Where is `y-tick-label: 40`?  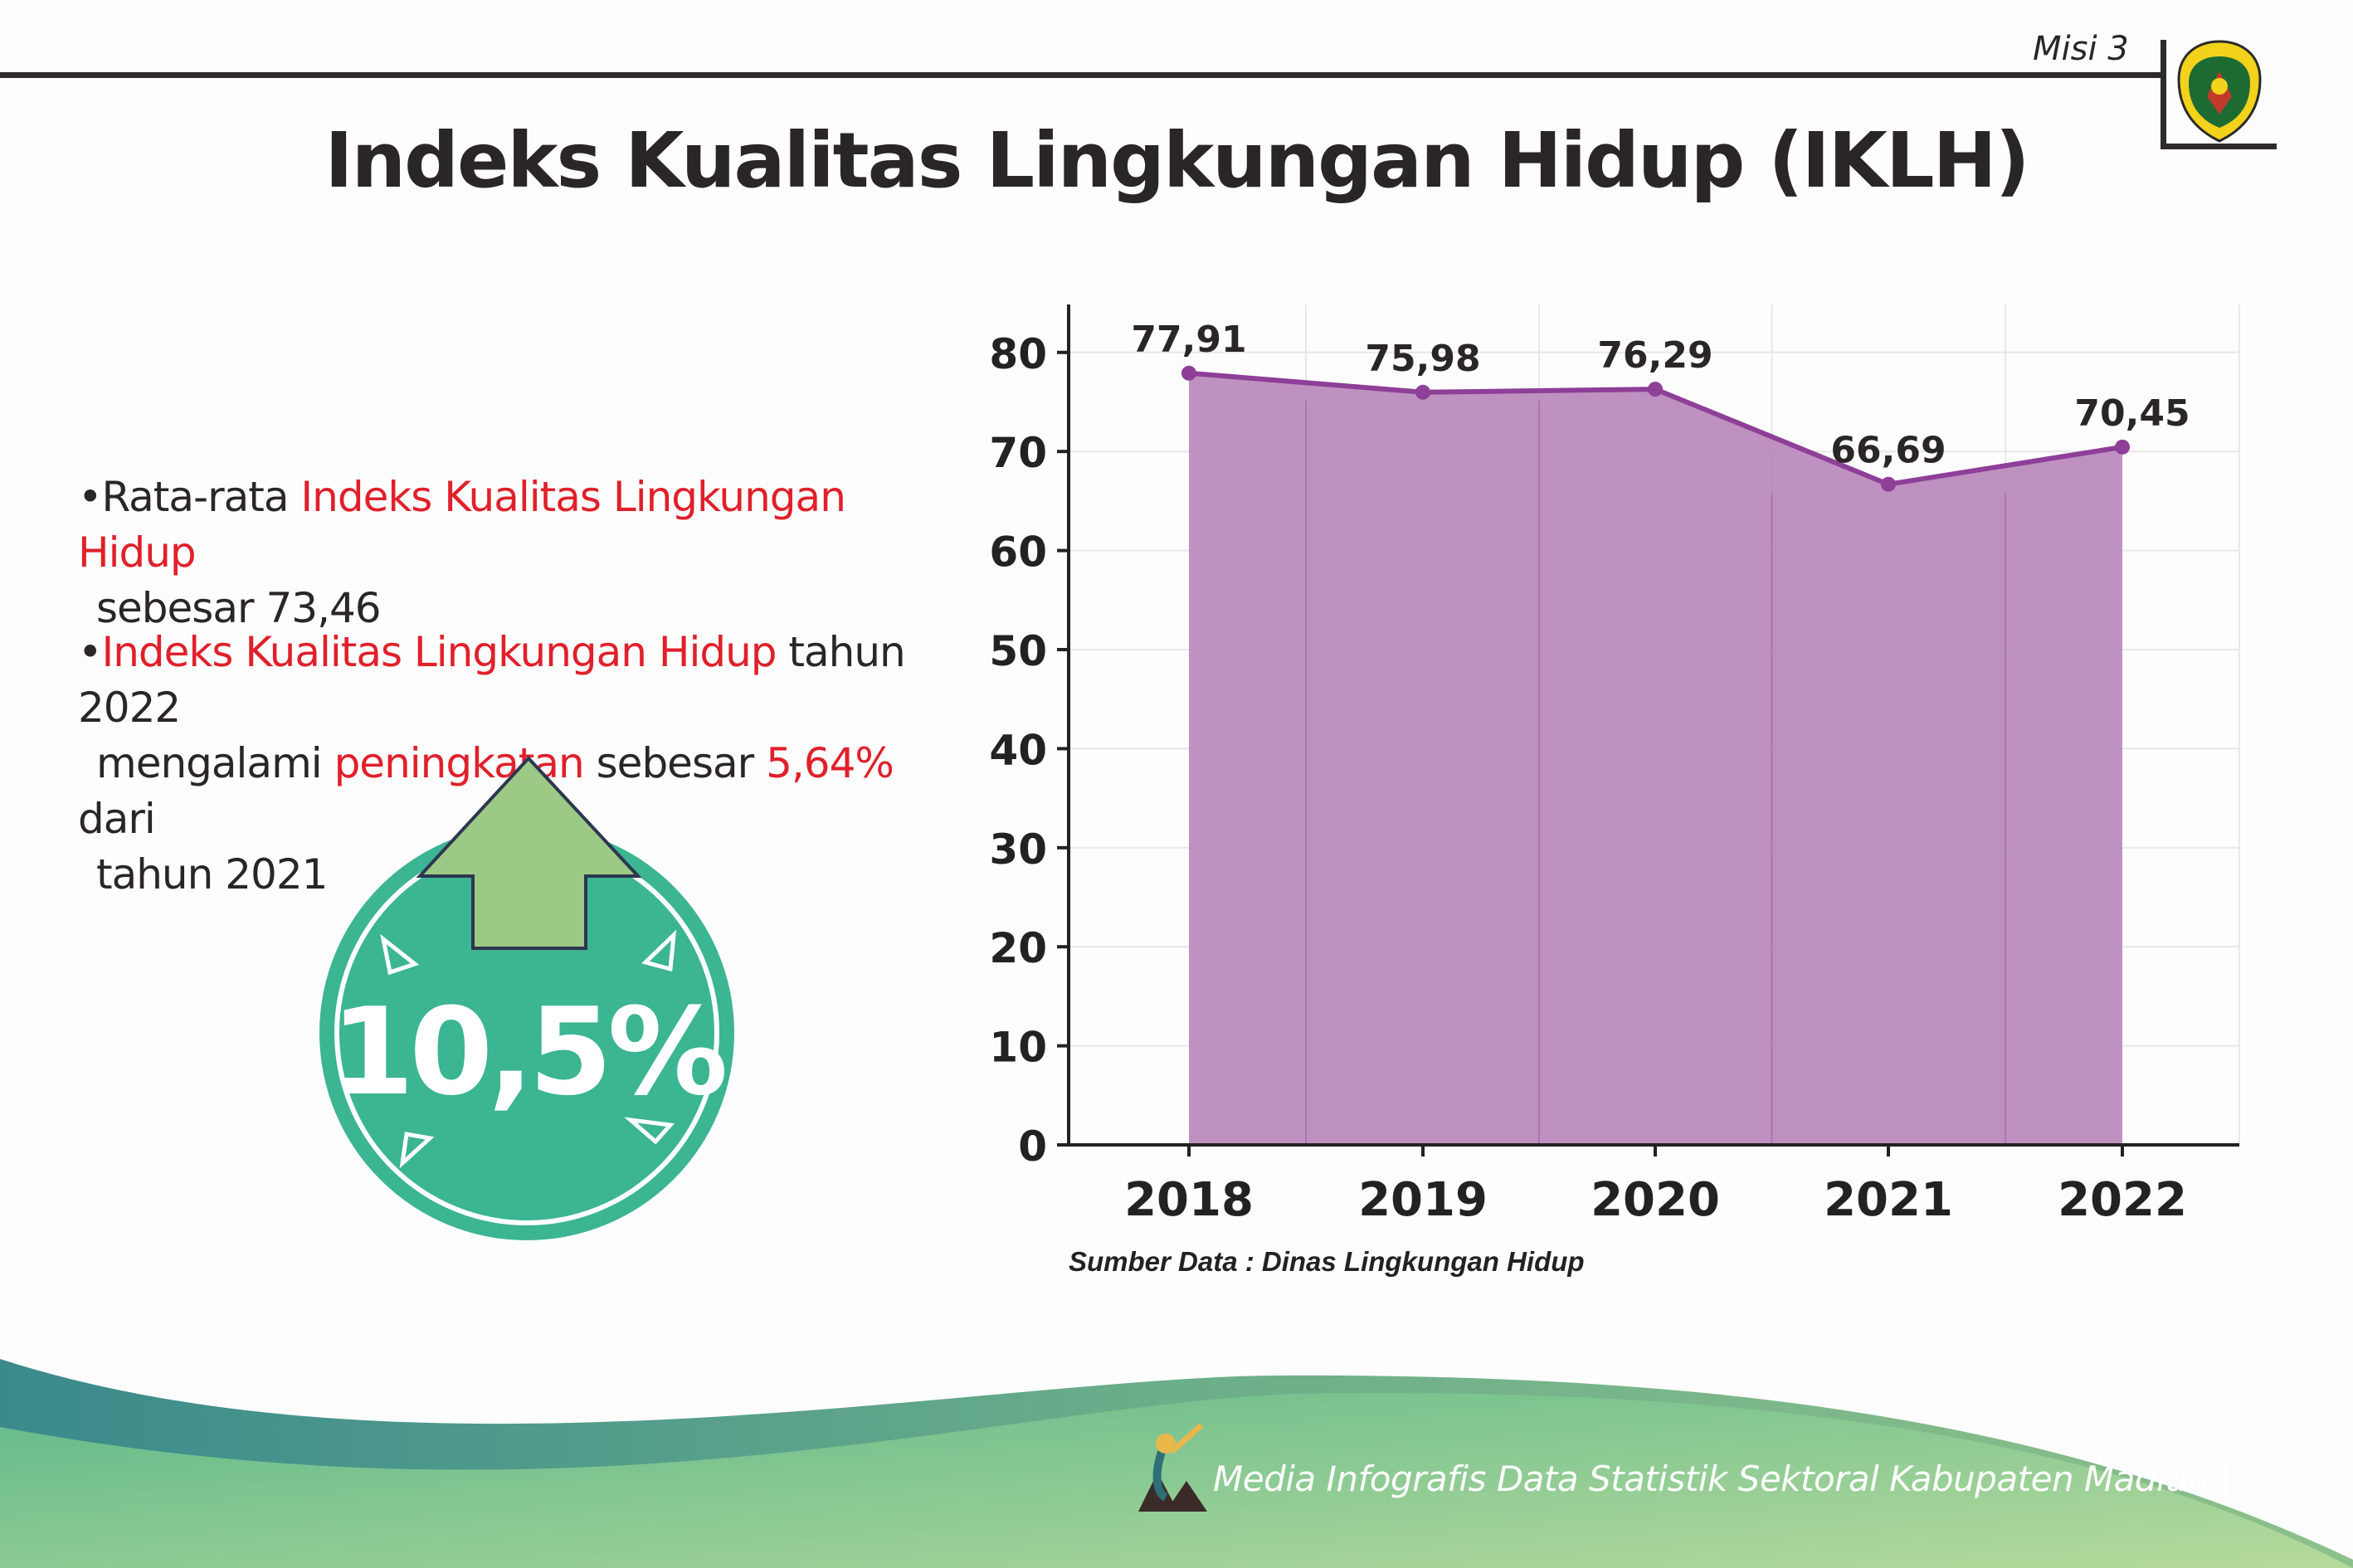 y-tick-label: 40 is located at coordinates (1018, 750).